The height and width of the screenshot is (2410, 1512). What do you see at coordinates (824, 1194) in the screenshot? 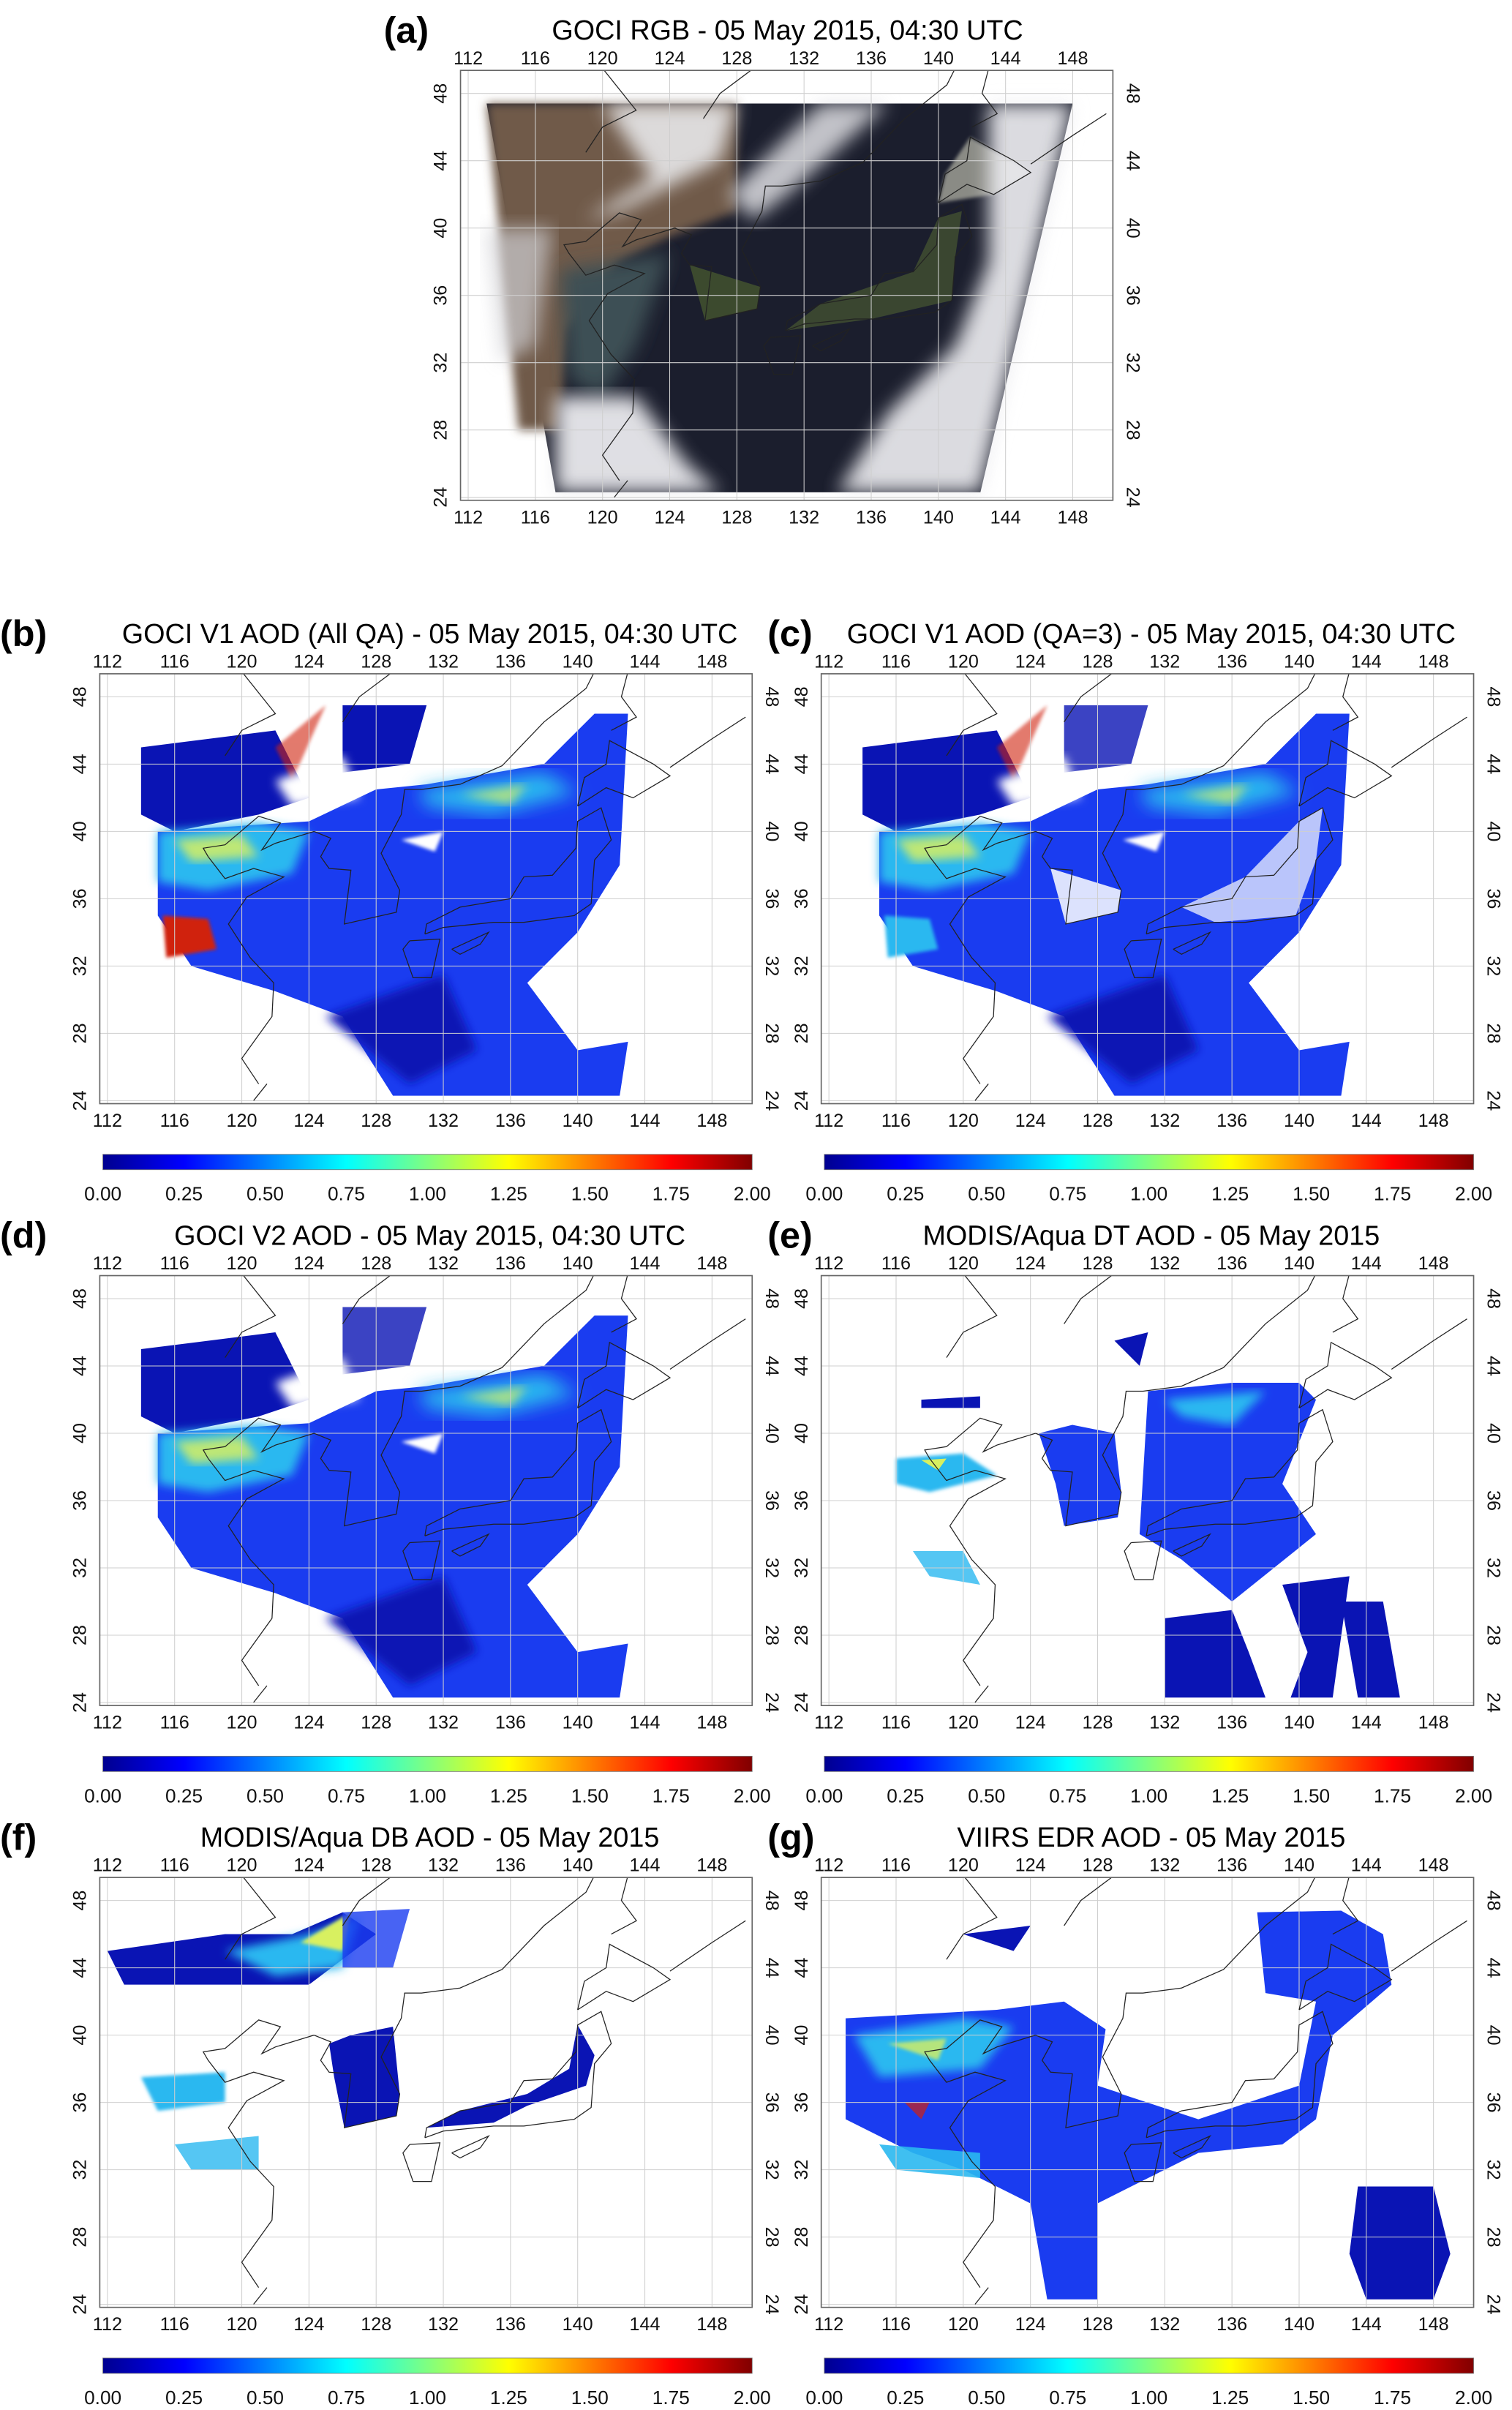
I see `colorbar-tick: 0.00` at bounding box center [824, 1194].